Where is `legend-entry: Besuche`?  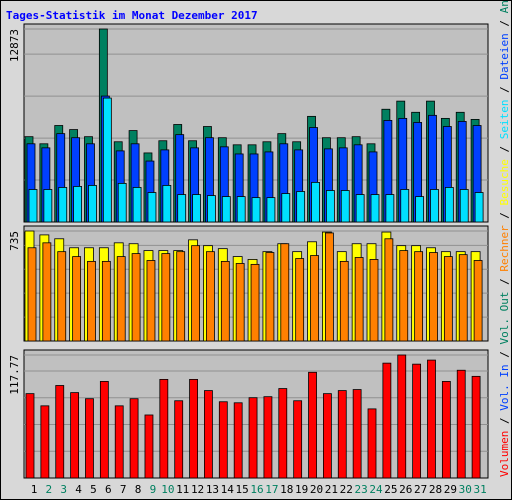
legend-entry: Besuche is located at coordinates (504, 182).